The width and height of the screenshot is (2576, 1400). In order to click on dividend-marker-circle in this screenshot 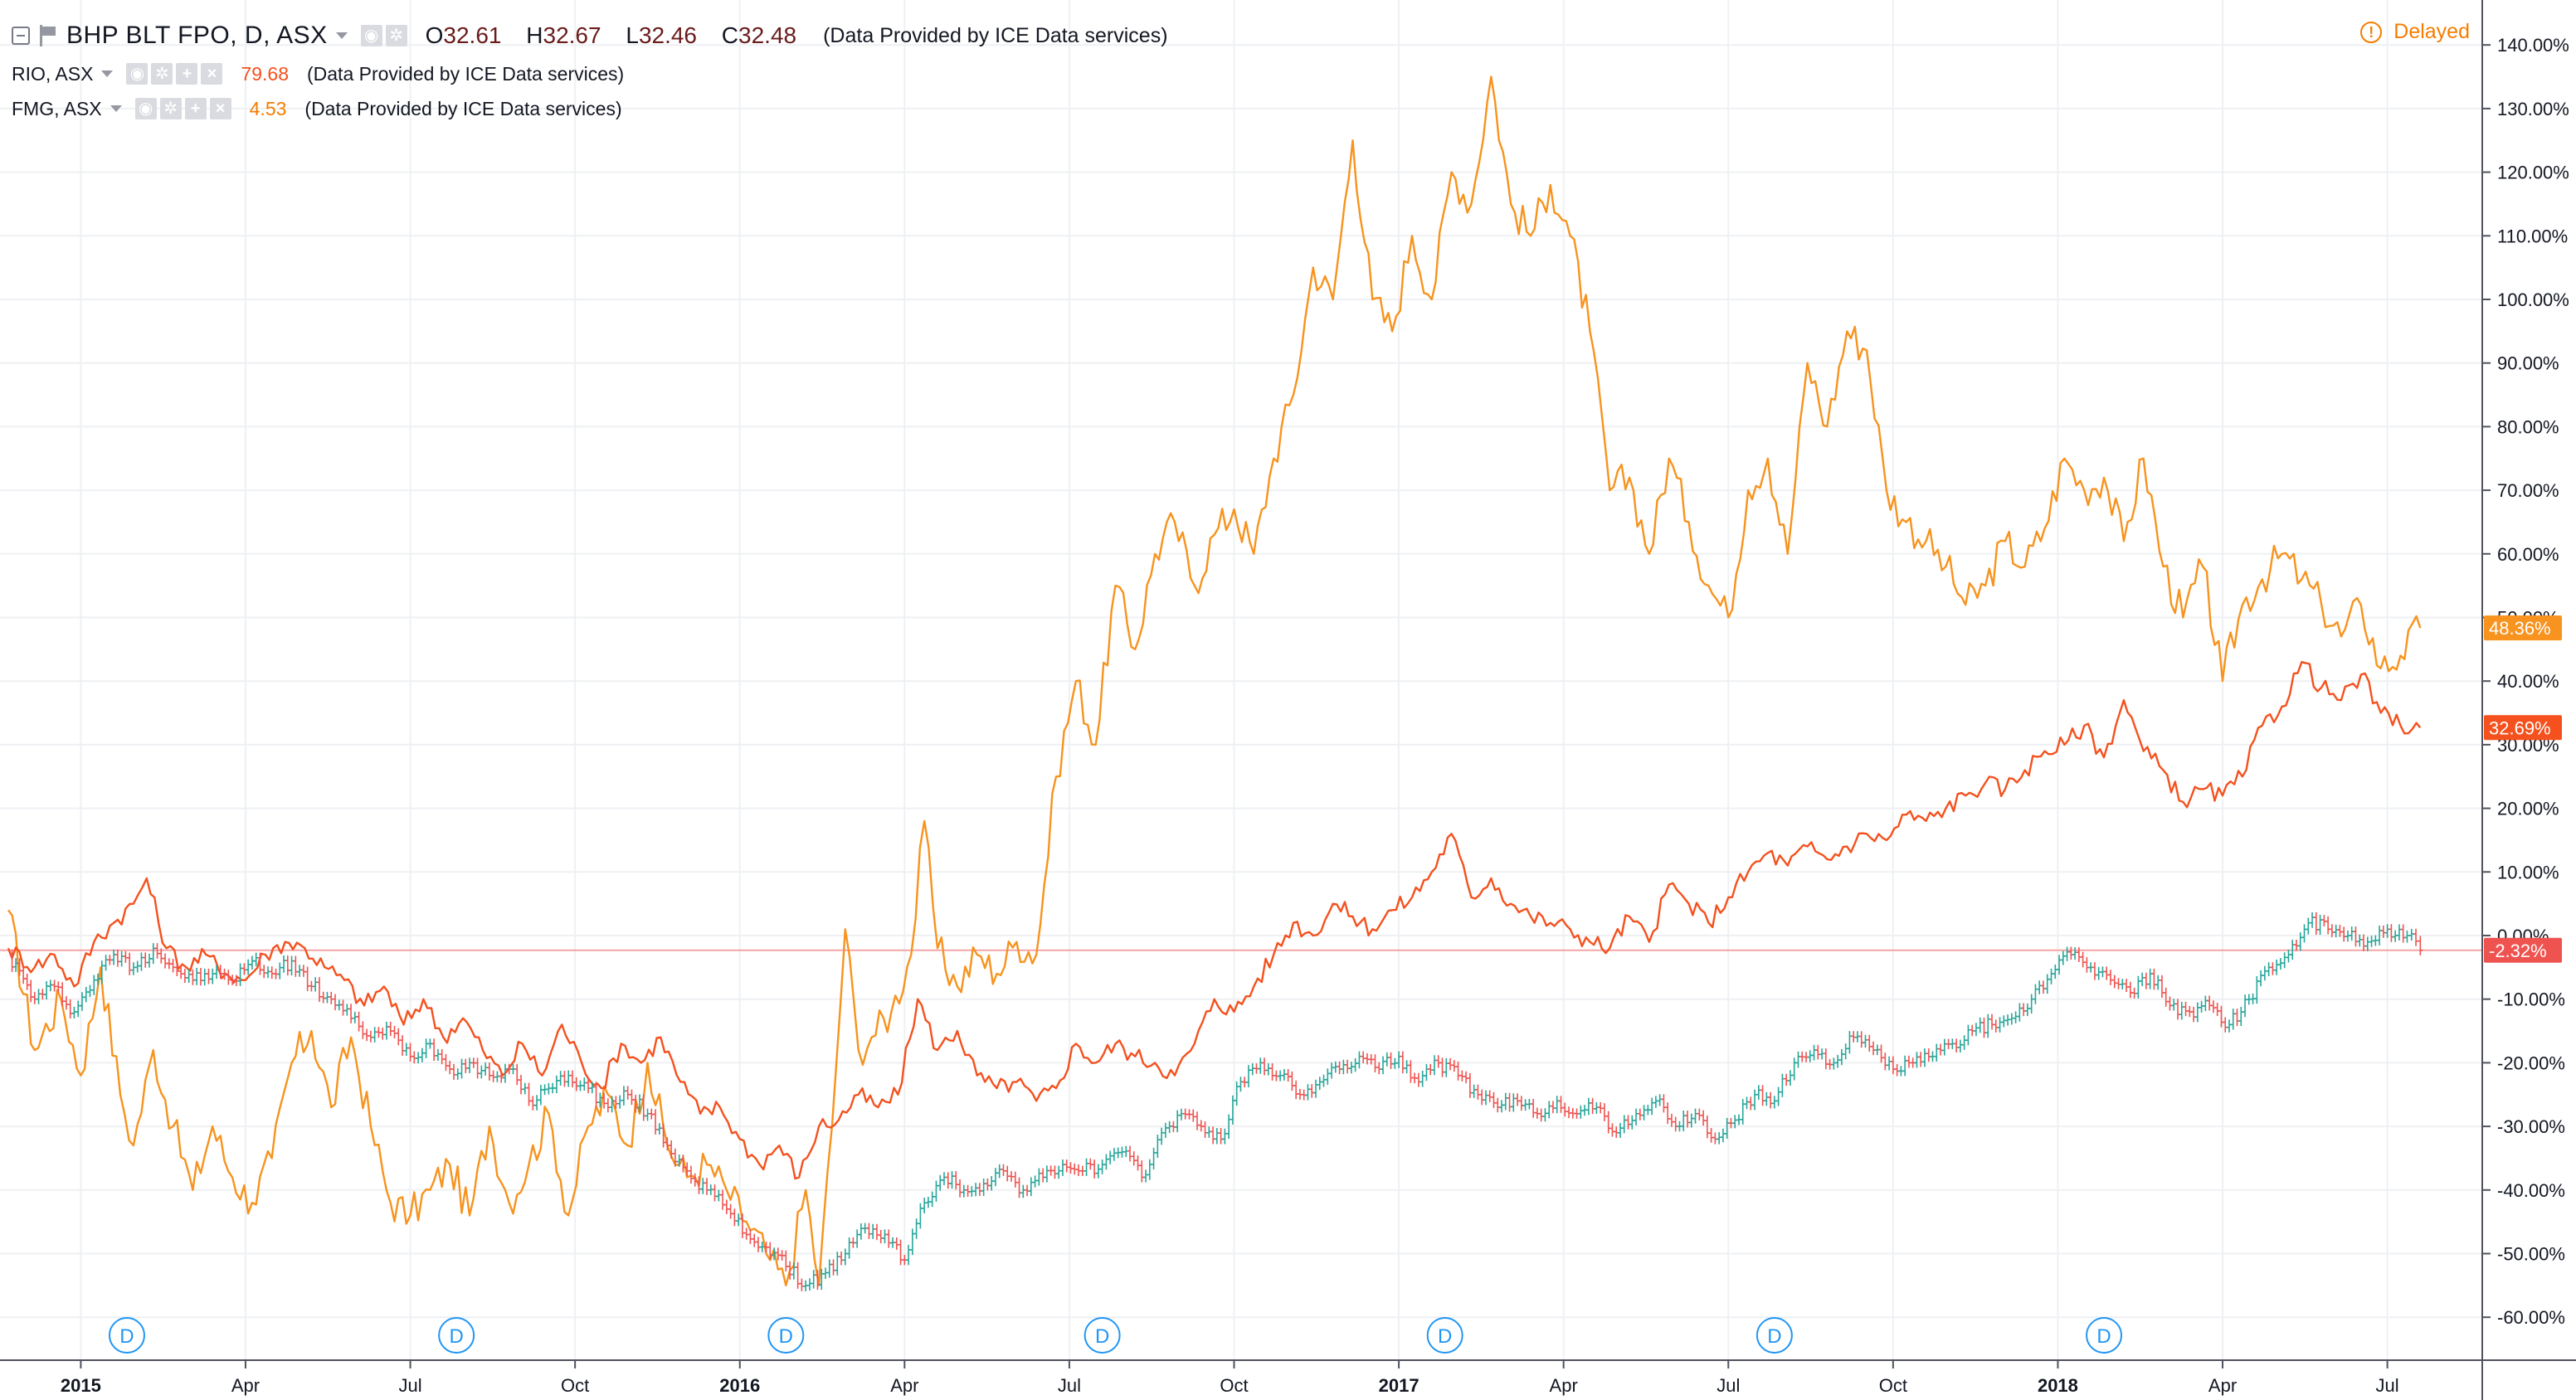, I will do `click(126, 1335)`.